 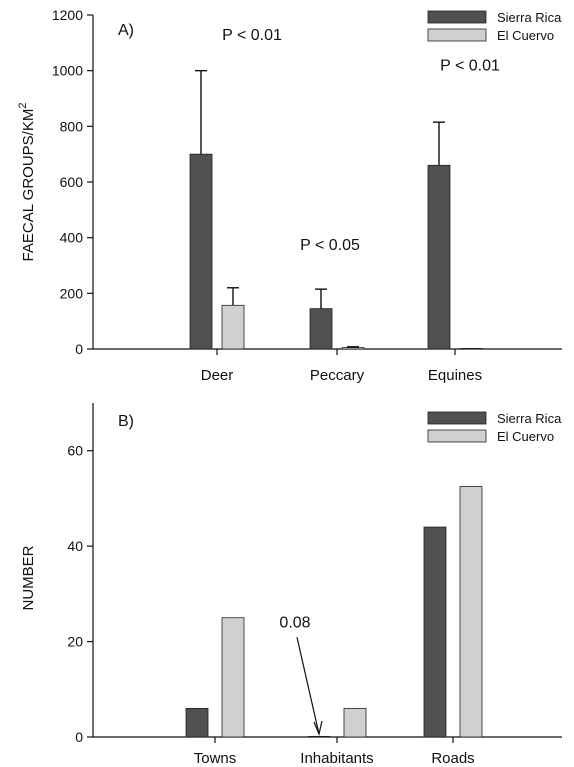 What do you see at coordinates (72, 293) in the screenshot?
I see `y-tick-label: 200` at bounding box center [72, 293].